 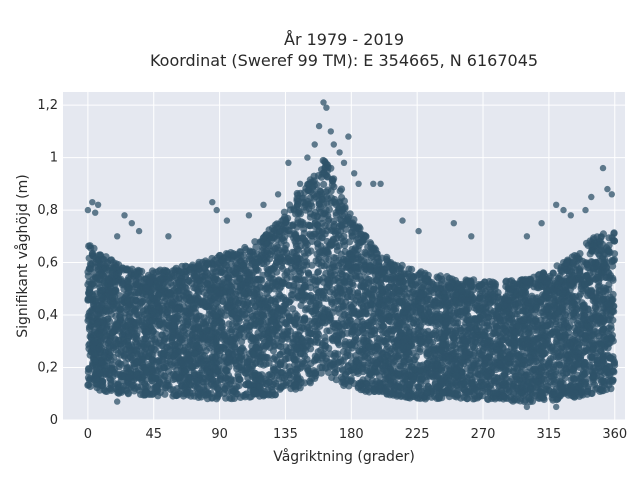 What do you see at coordinates (344, 39) in the screenshot?
I see `chart-title-line-1: År 1979 - 2019` at bounding box center [344, 39].